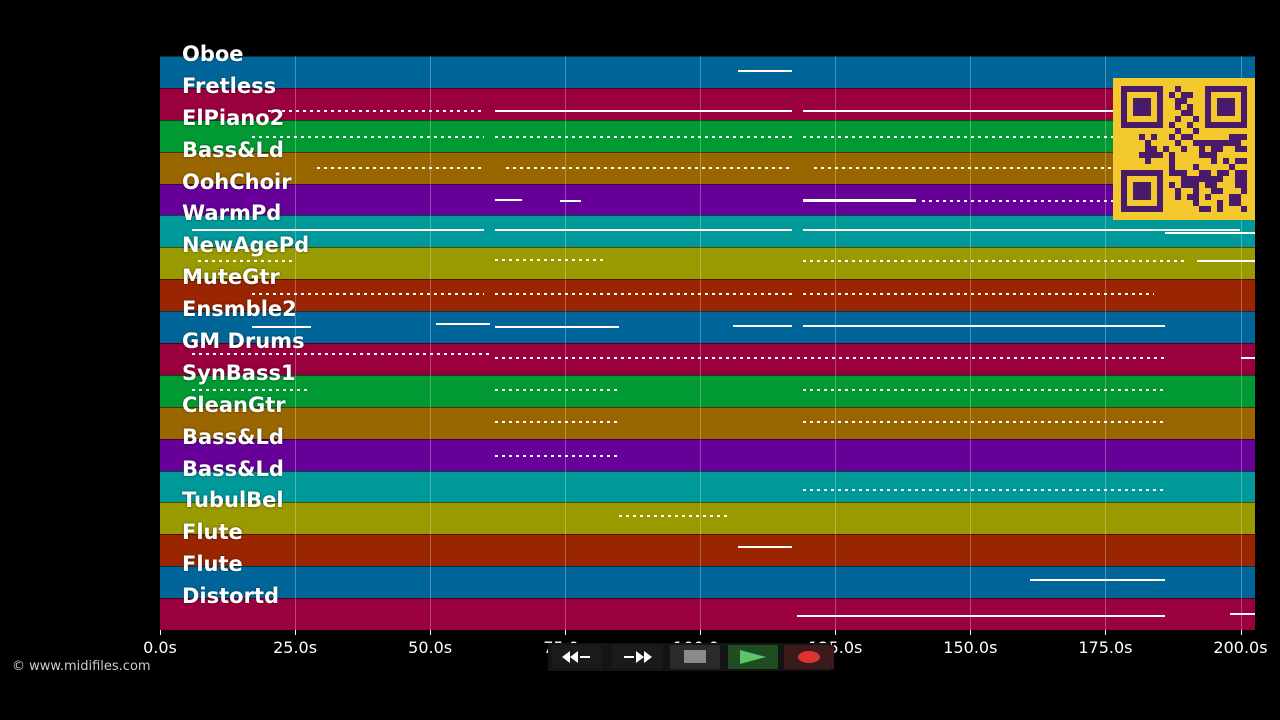 The width and height of the screenshot is (1280, 720). I want to click on copyright-text: © www.midifiles.com, so click(81, 666).